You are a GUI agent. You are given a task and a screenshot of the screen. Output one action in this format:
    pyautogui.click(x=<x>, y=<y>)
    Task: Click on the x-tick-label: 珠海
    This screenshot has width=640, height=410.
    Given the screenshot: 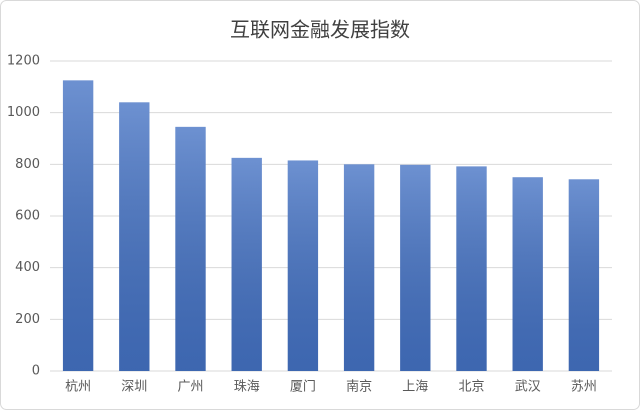 What is the action you would take?
    pyautogui.click(x=247, y=387)
    